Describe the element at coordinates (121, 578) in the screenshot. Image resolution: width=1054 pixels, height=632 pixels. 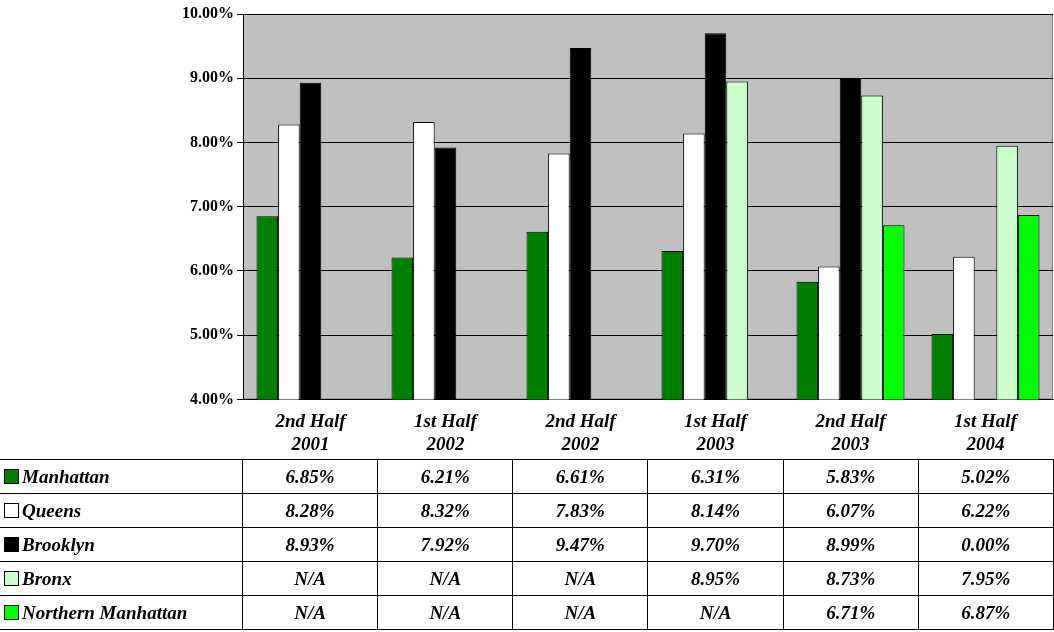
I see `legend-label: Bronx` at that location.